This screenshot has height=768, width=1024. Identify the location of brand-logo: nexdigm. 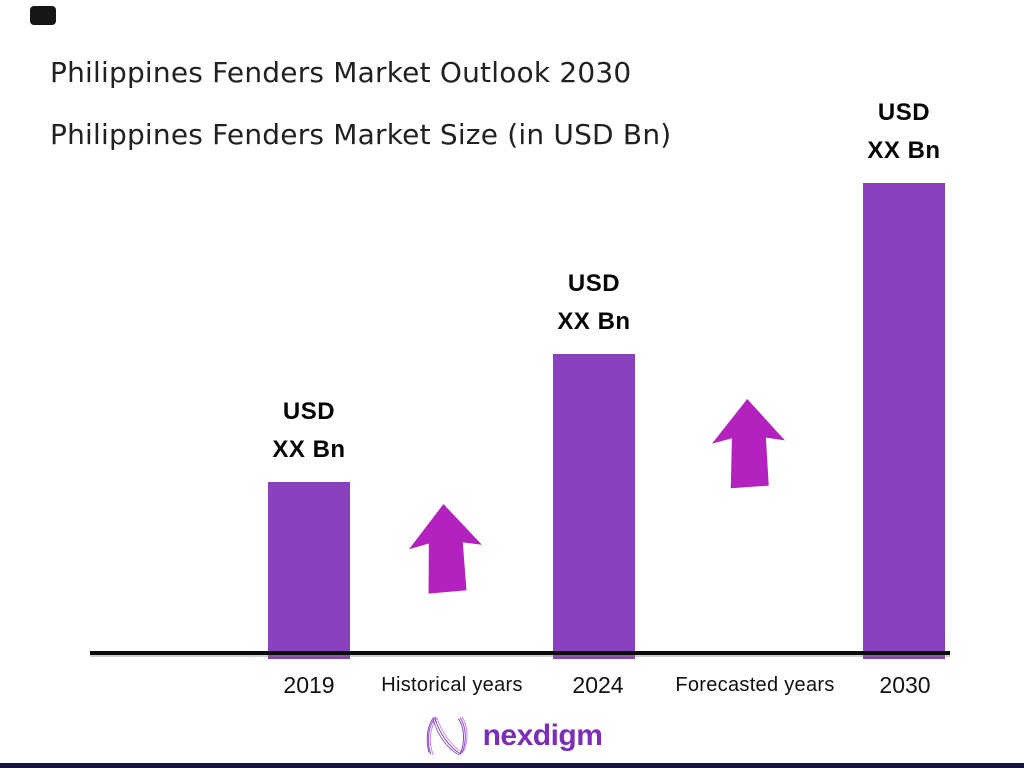
(512, 735).